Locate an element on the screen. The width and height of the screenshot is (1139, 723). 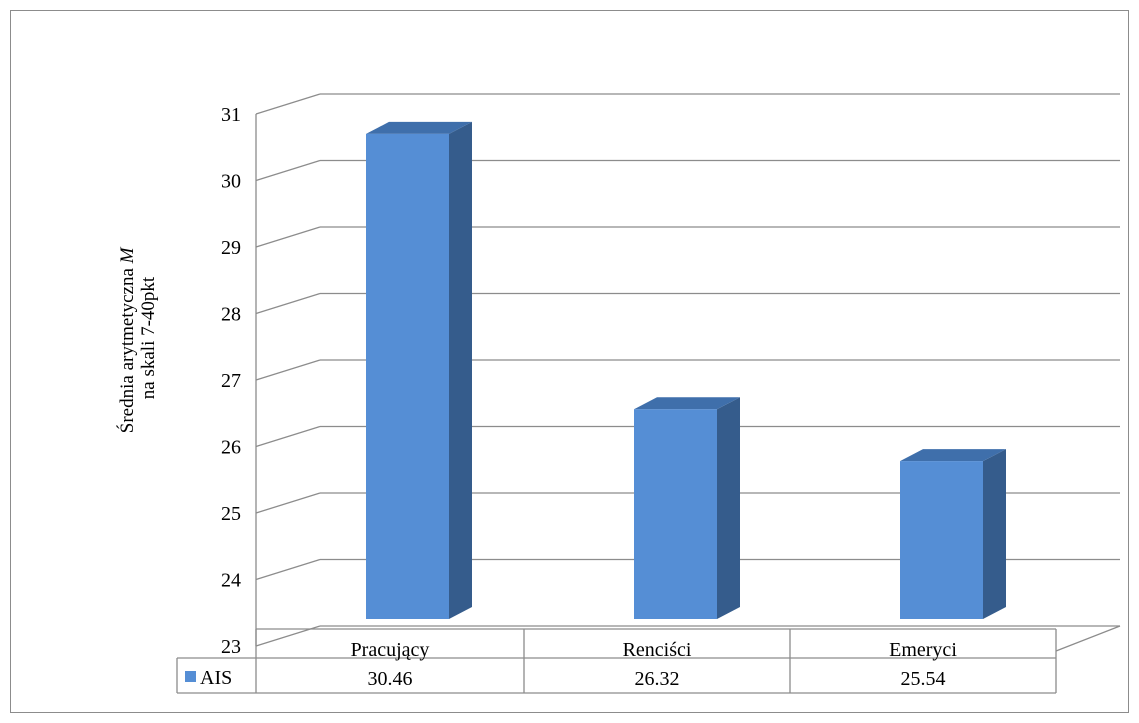
y-tick-label: 29 is located at coordinates (231, 248).